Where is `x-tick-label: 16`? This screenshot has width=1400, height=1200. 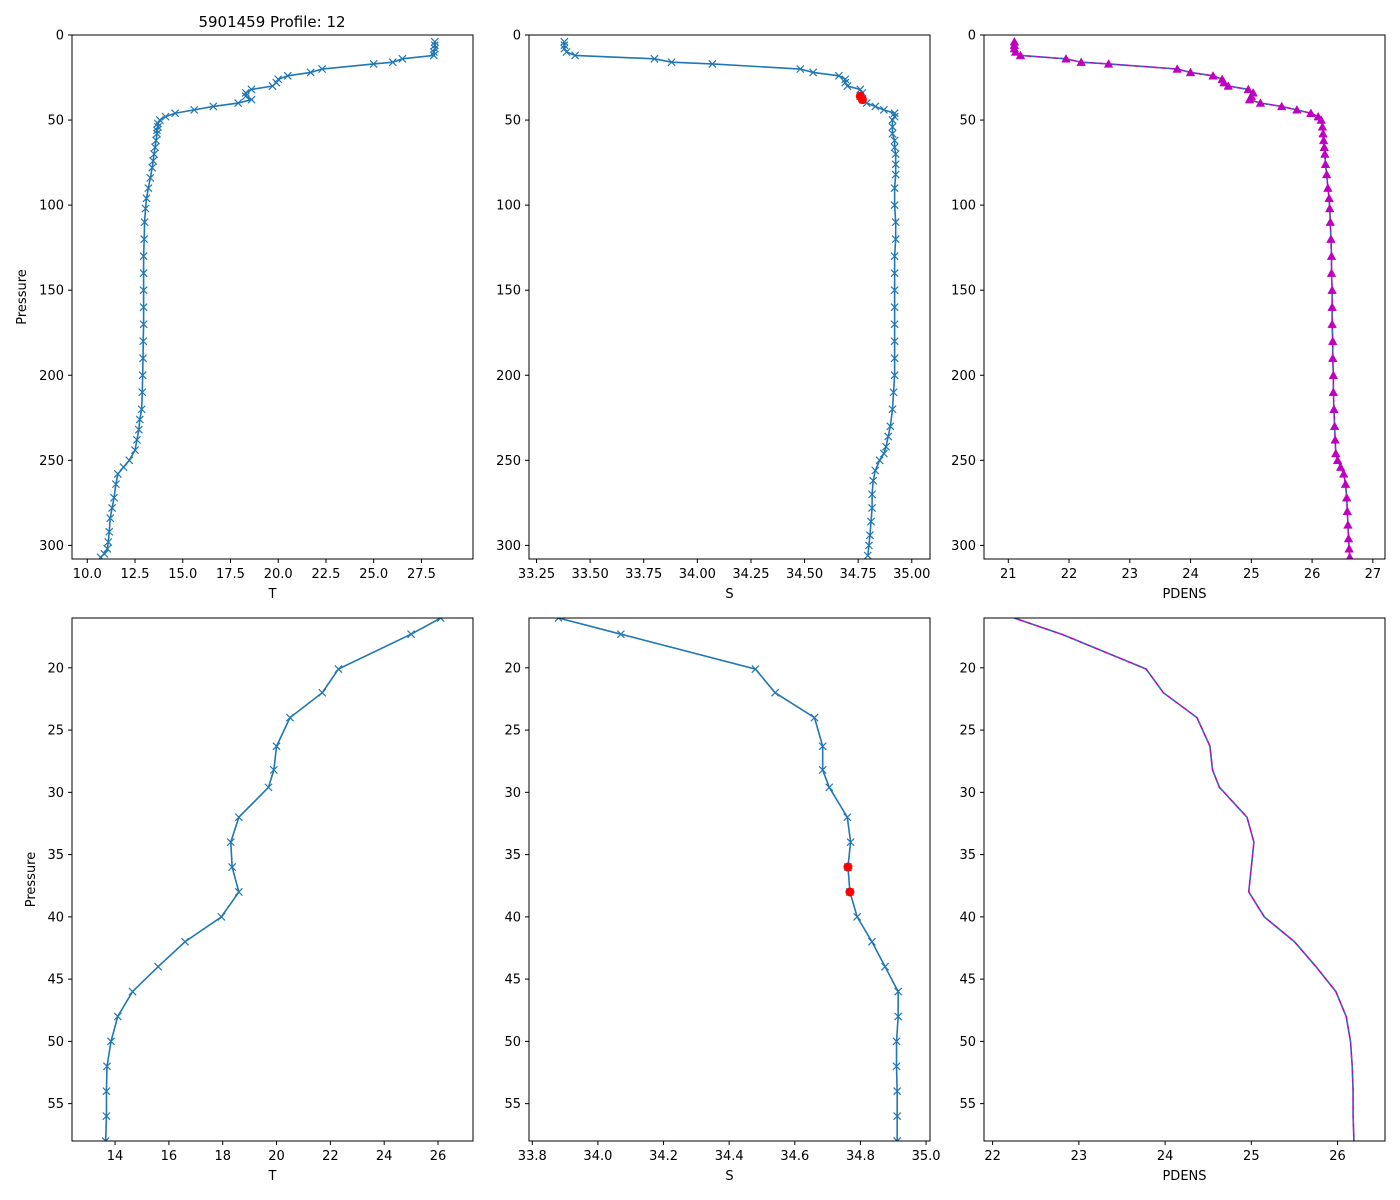 x-tick-label: 16 is located at coordinates (169, 1156).